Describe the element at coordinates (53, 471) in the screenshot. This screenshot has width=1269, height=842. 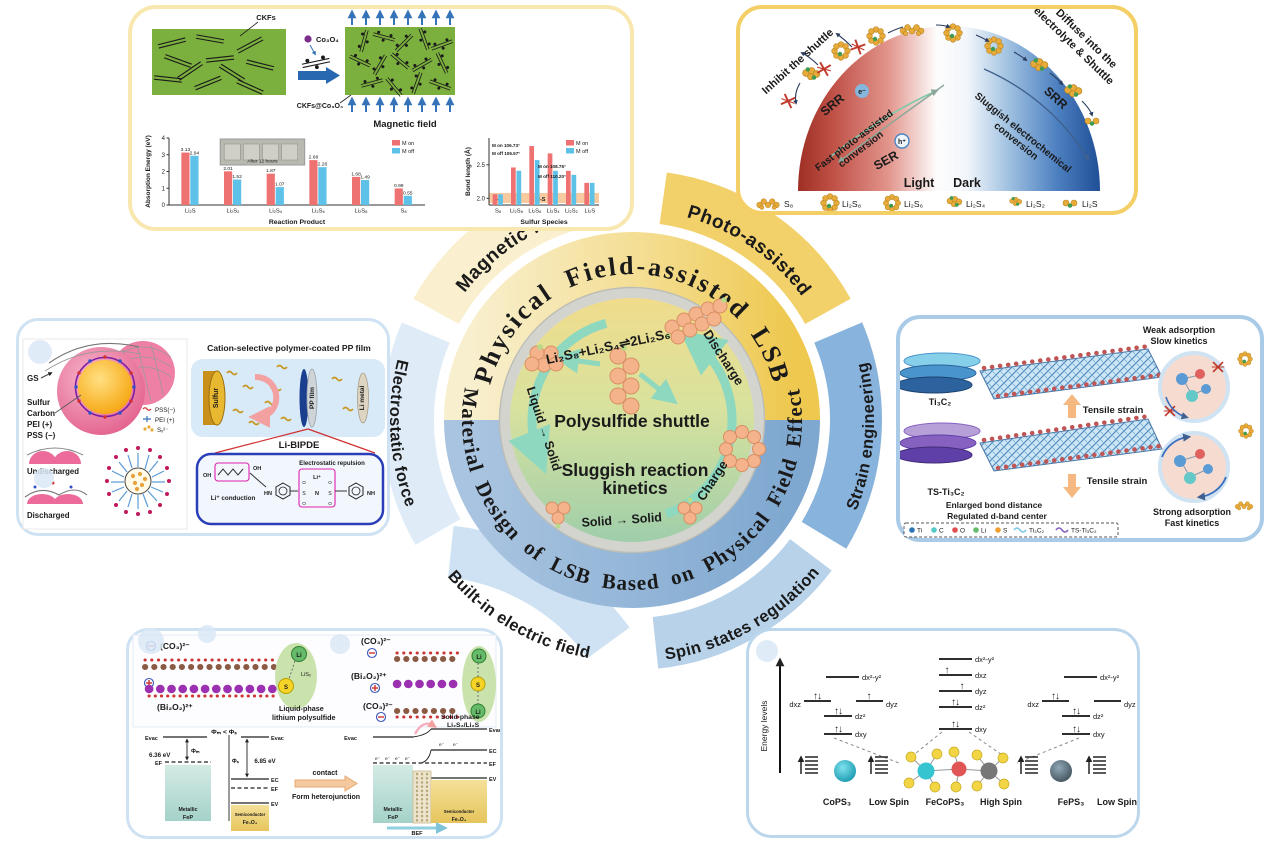
I see `undischarged-label: Undischarged` at that location.